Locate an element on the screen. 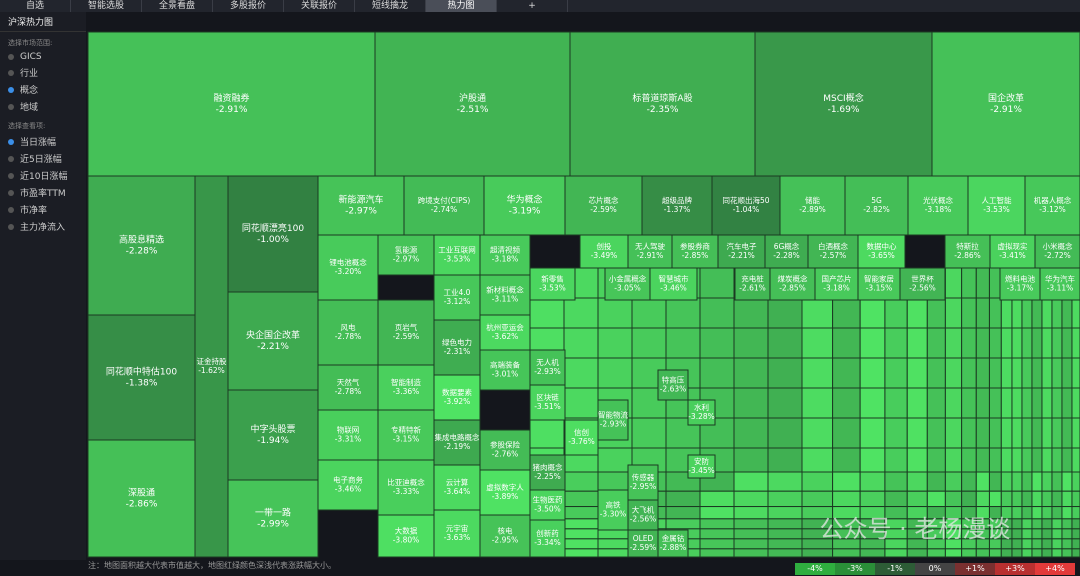 Image resolution: width=1080 pixels, height=576 pixels. tab: 多股报价 is located at coordinates (248, 6).